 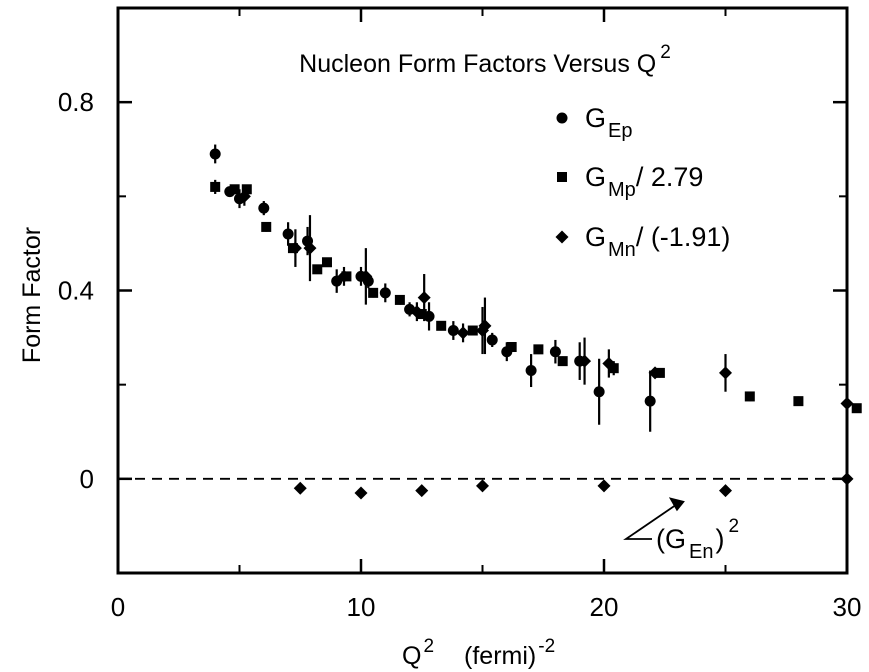 I want to click on y-tick-label: 0.8, so click(x=76, y=102).